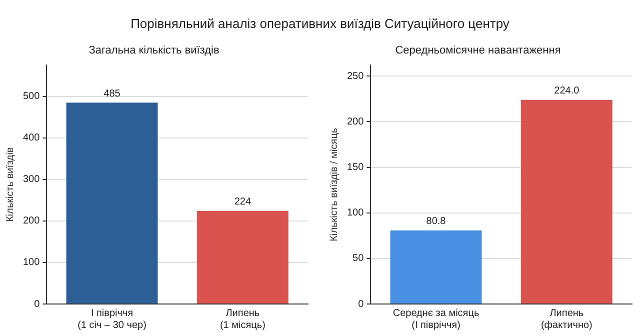 The width and height of the screenshot is (640, 336). Describe the element at coordinates (243, 319) in the screenshot. I see `x-tick-label: Липень (1 місяць)` at that location.